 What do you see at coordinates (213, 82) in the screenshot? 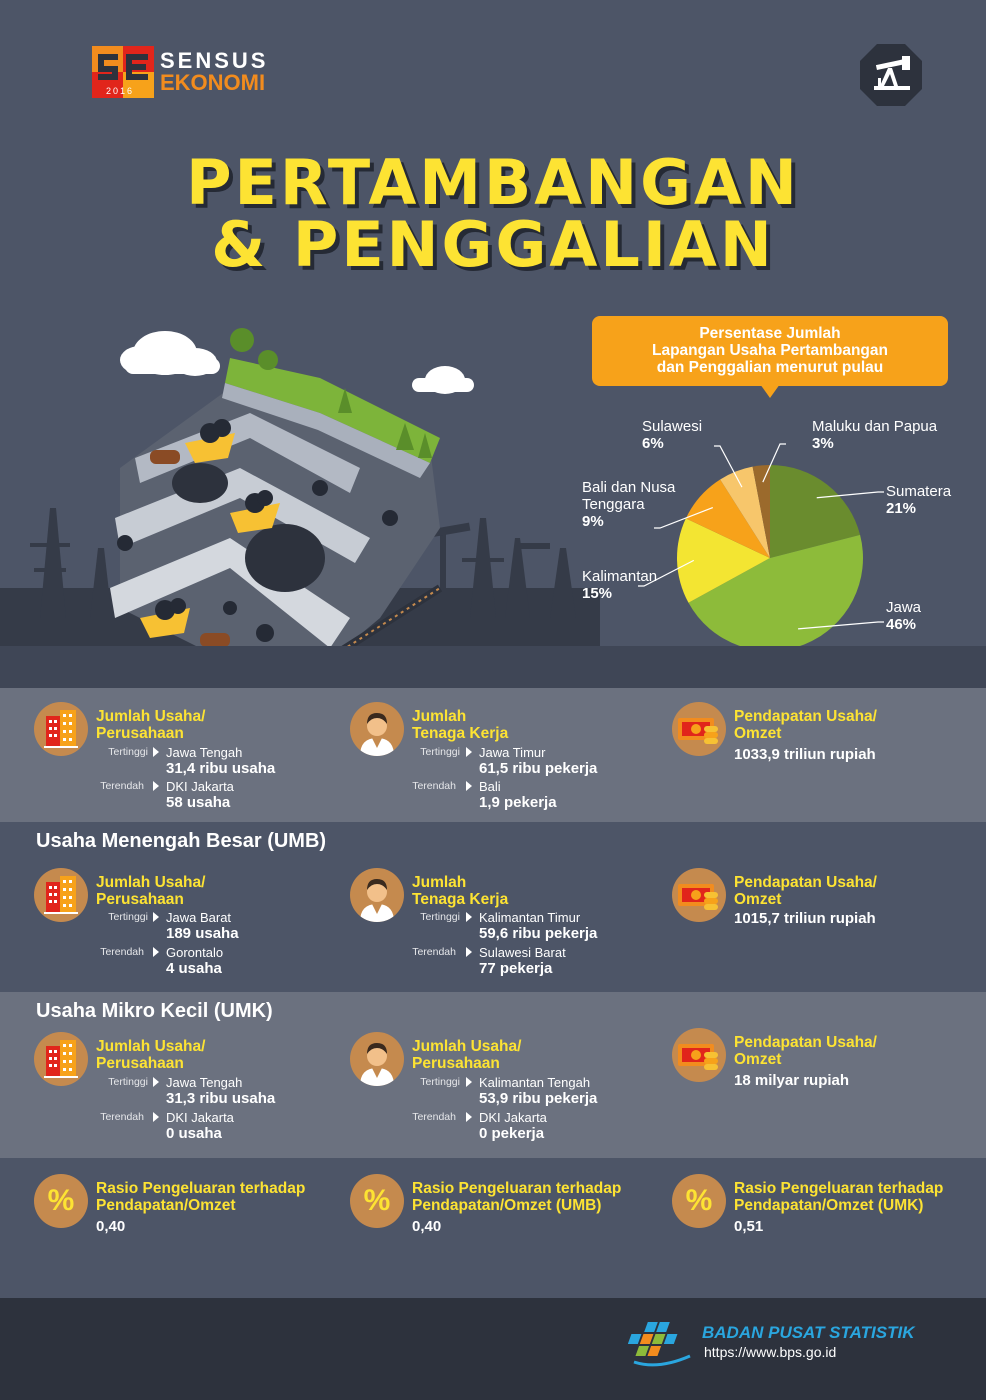
I see `logo-word-ekonomi: EKONOMI` at bounding box center [213, 82].